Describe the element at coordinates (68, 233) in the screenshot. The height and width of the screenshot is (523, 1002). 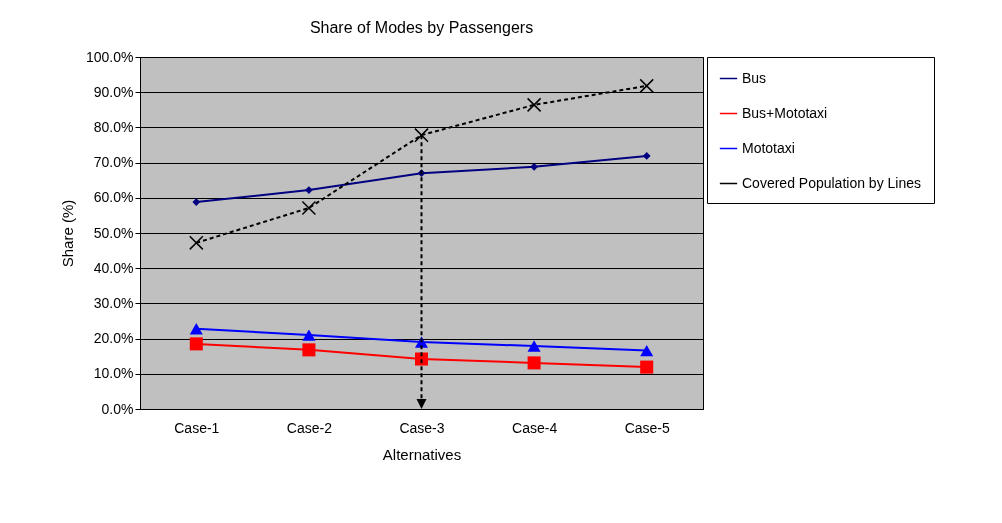
I see `y-axis-title: Share (%)` at that location.